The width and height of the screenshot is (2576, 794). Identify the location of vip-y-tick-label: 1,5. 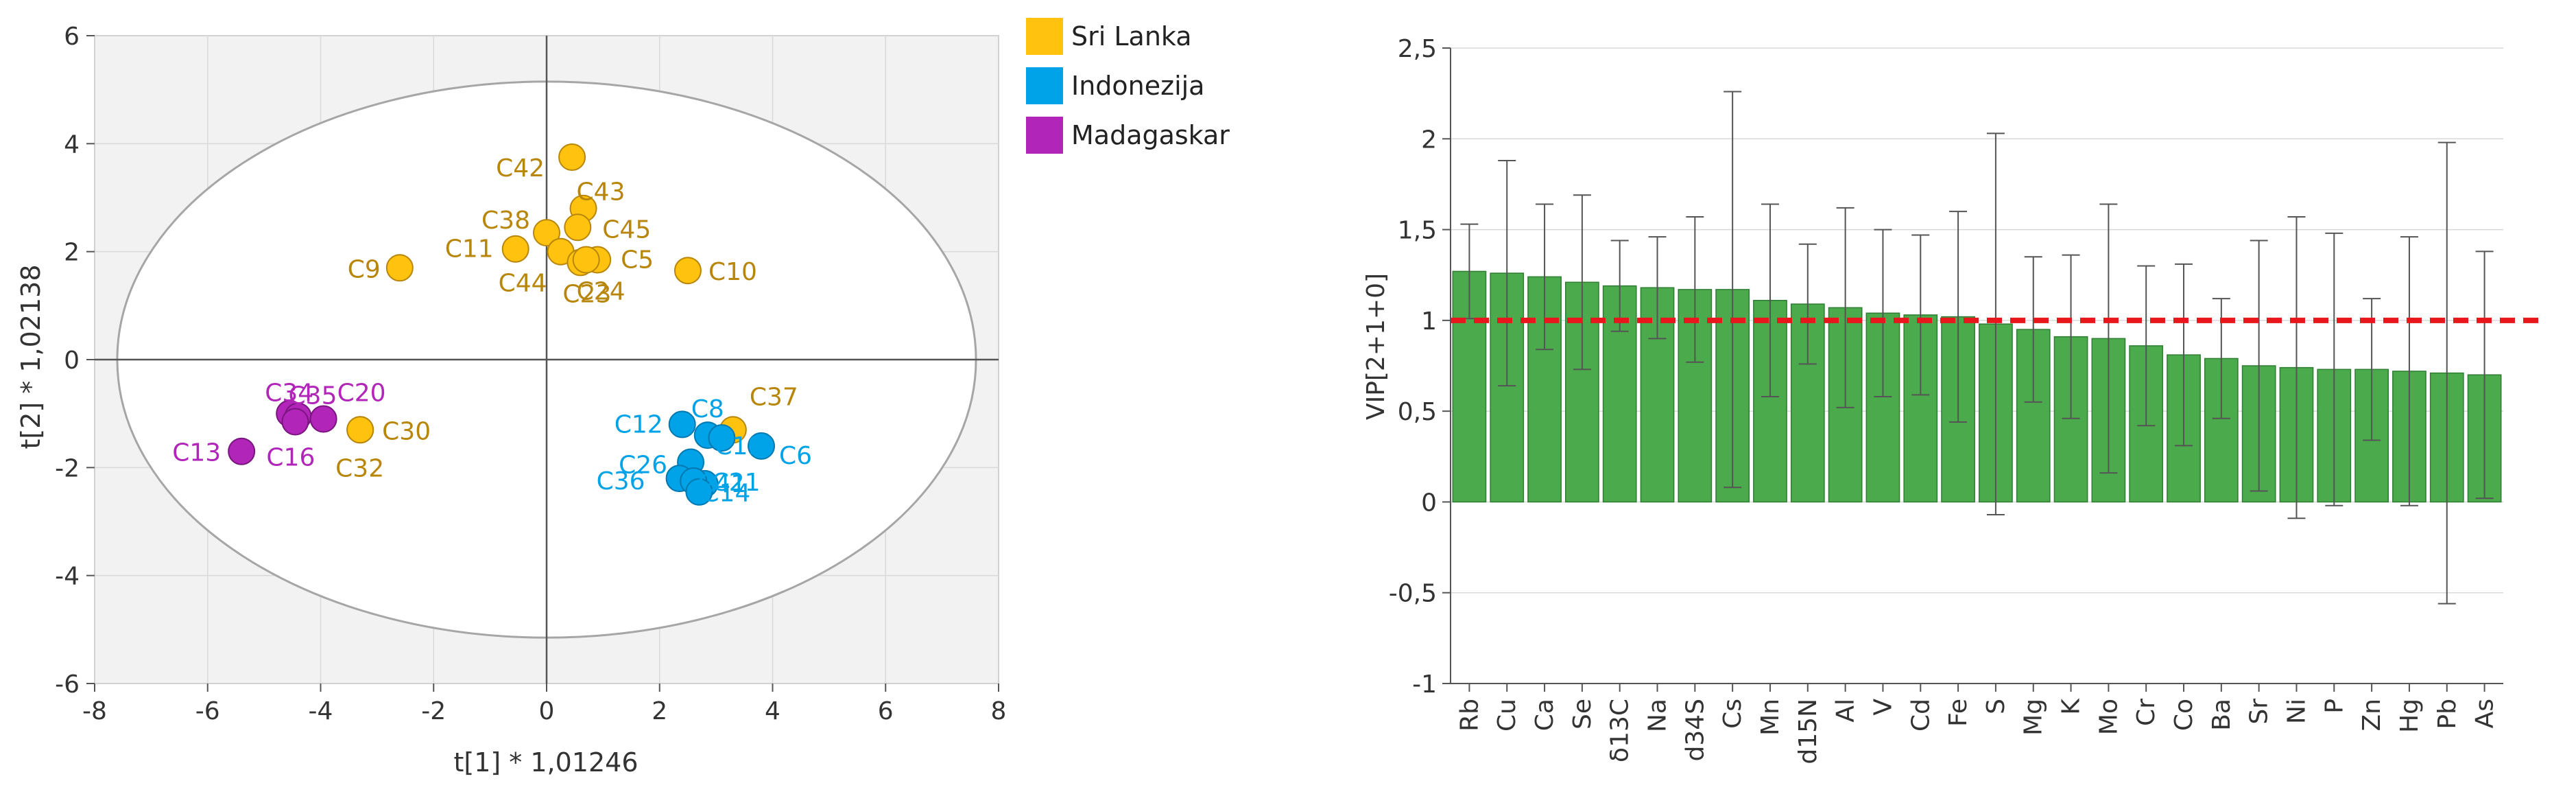
(1417, 231).